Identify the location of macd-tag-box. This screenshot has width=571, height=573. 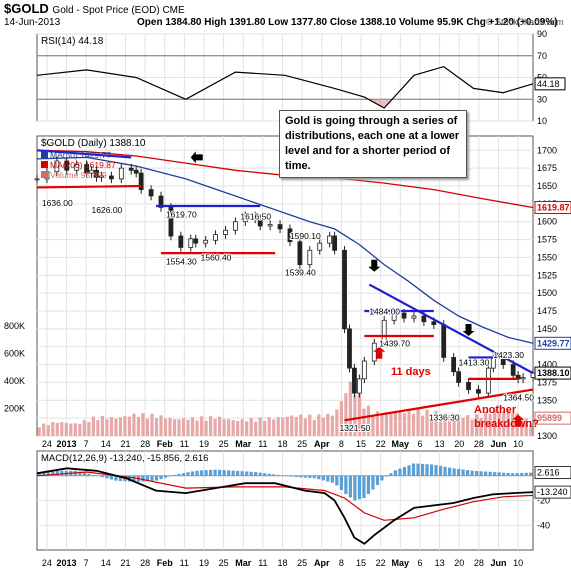
(552, 492).